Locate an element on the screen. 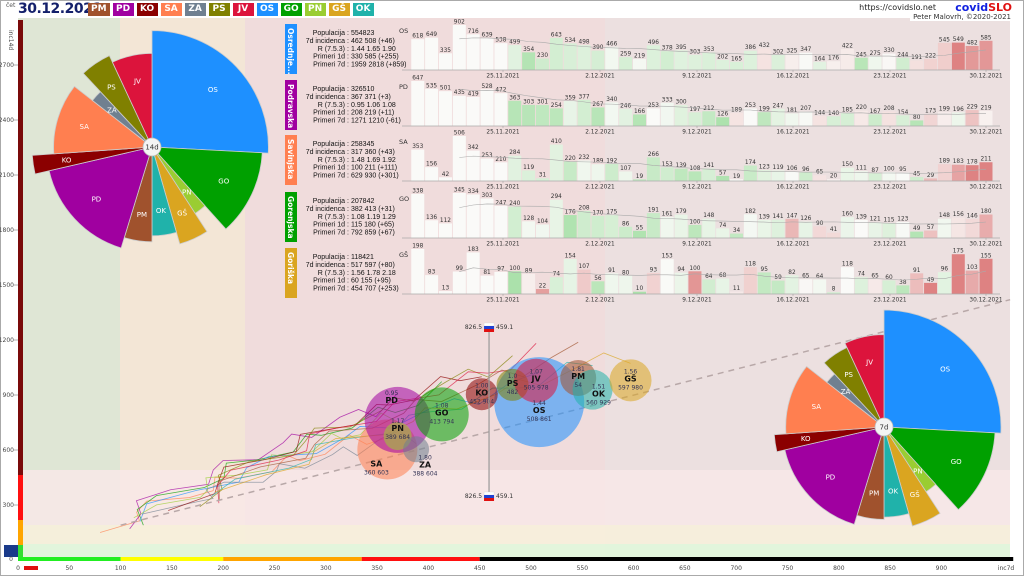  pie-slice-PD is located at coordinates (100, 197).